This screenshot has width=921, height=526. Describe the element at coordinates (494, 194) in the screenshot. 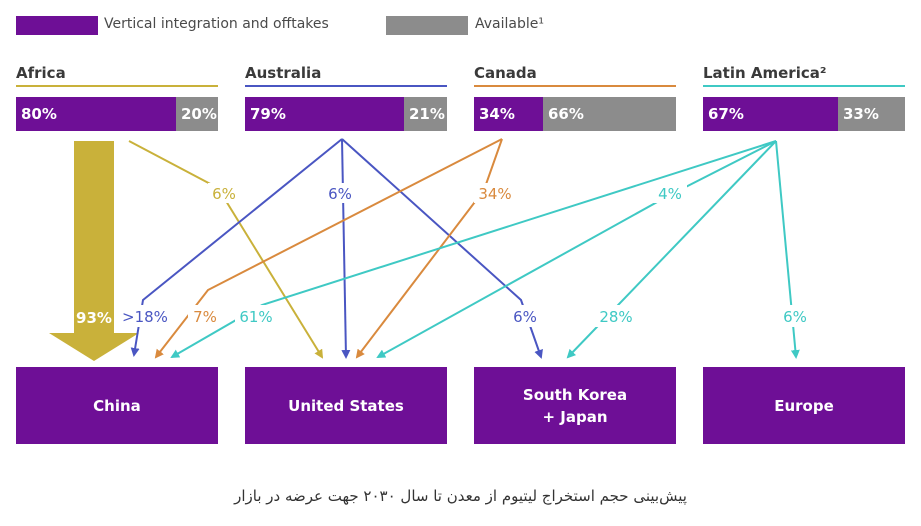

I see `flow-label-canada-us: 34%` at that location.